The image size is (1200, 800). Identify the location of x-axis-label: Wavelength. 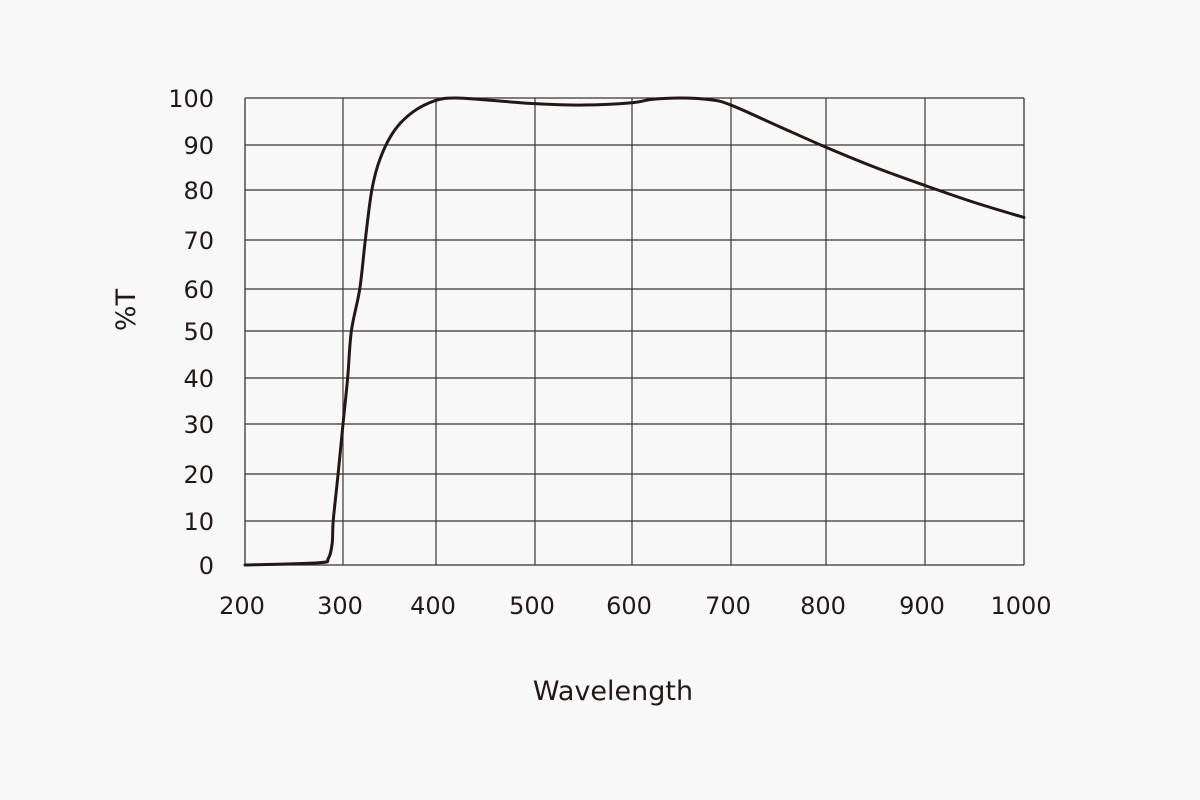
(613, 691).